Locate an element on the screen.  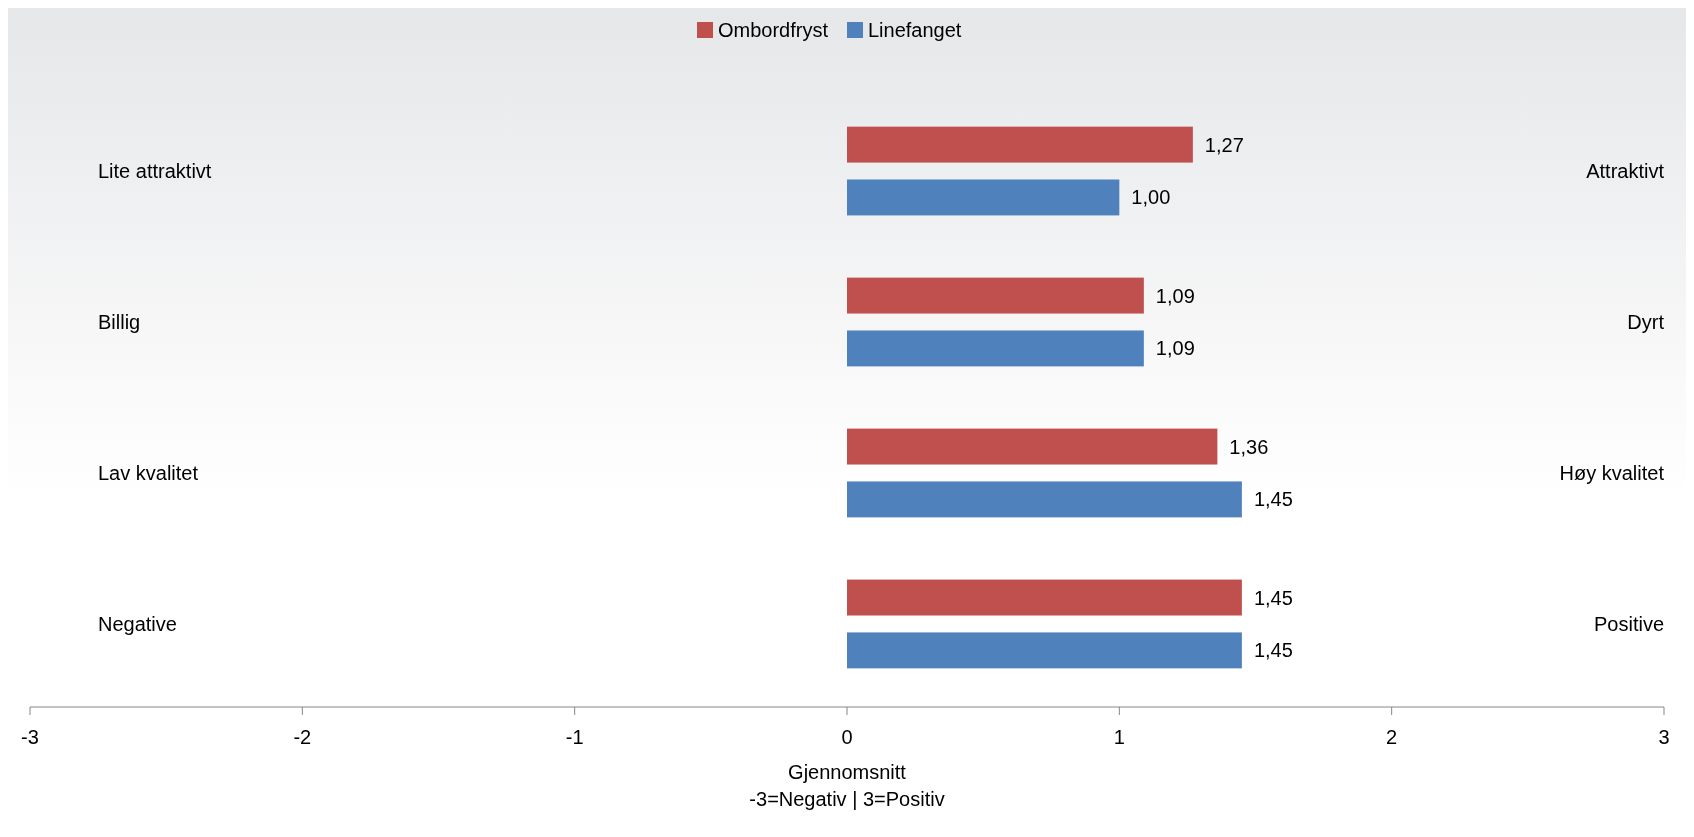
data-label: 1,00 is located at coordinates (1151, 197).